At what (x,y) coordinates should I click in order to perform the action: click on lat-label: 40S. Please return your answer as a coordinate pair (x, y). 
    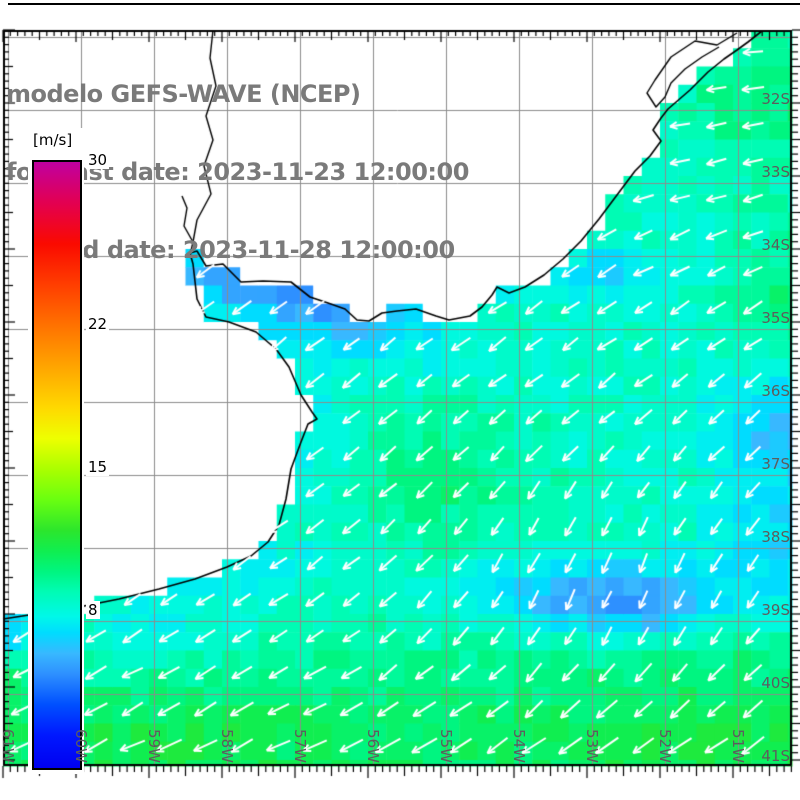
    Looking at the image, I should click on (775, 683).